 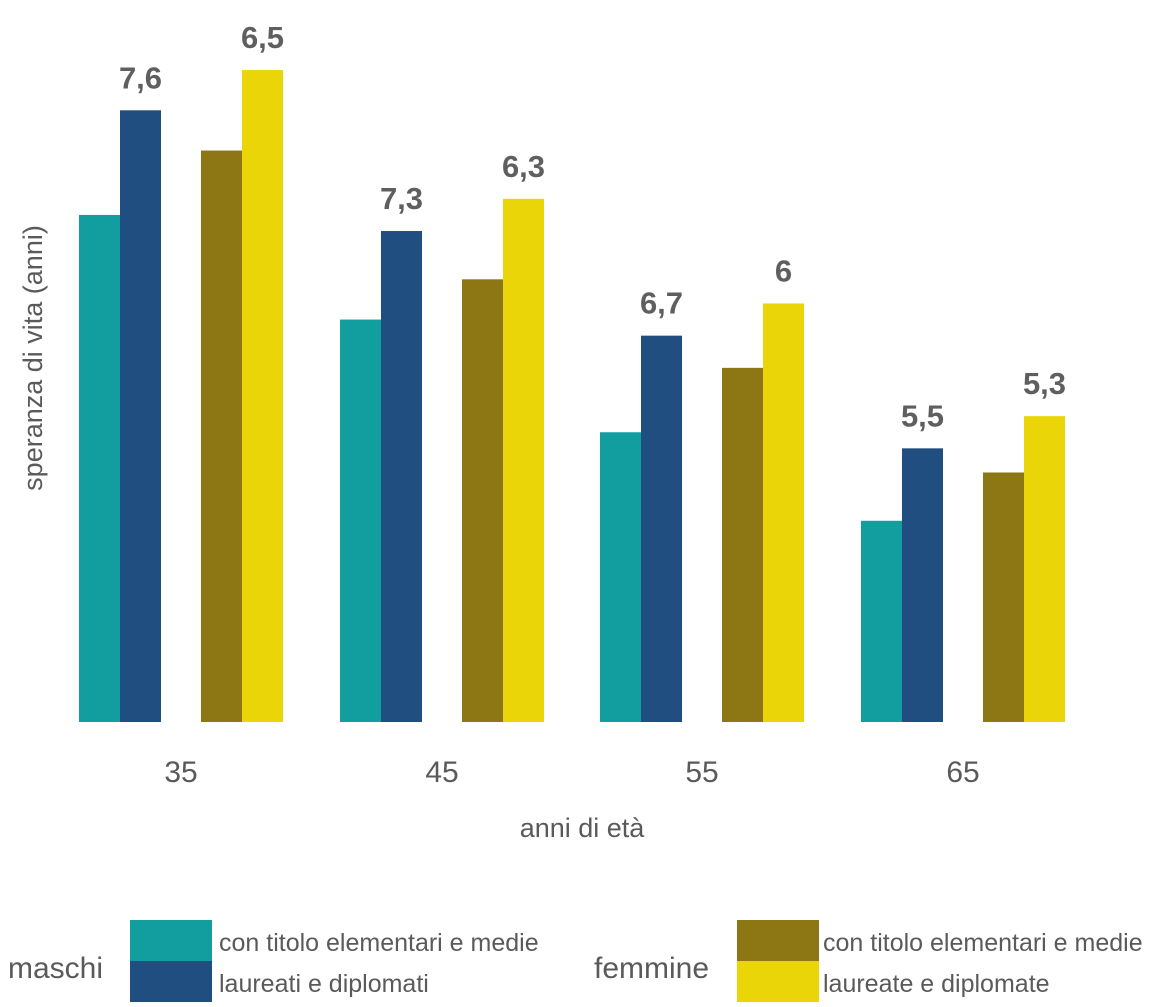 I want to click on x-tick-45: 45, so click(x=441, y=772).